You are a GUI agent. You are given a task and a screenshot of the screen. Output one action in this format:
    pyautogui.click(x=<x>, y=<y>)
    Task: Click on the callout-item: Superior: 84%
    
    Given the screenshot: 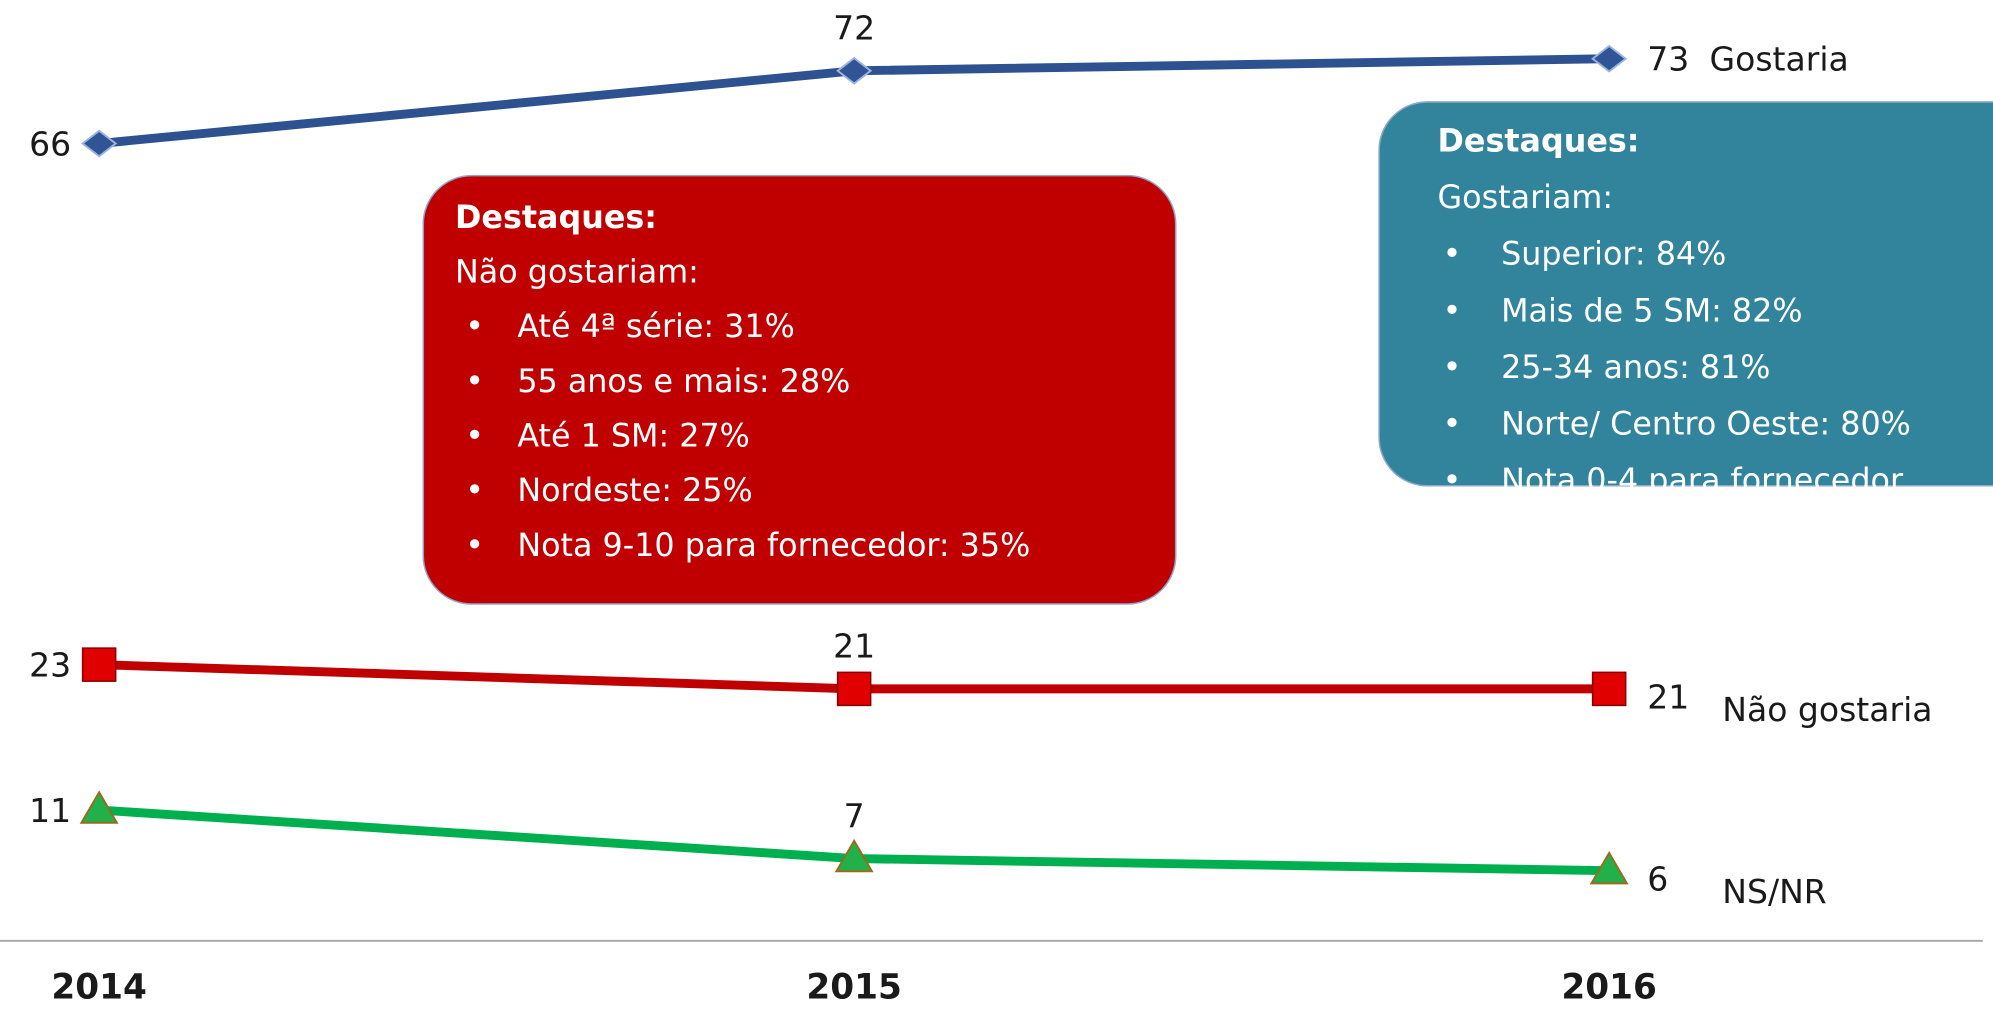 What is the action you would take?
    pyautogui.click(x=1613, y=255)
    